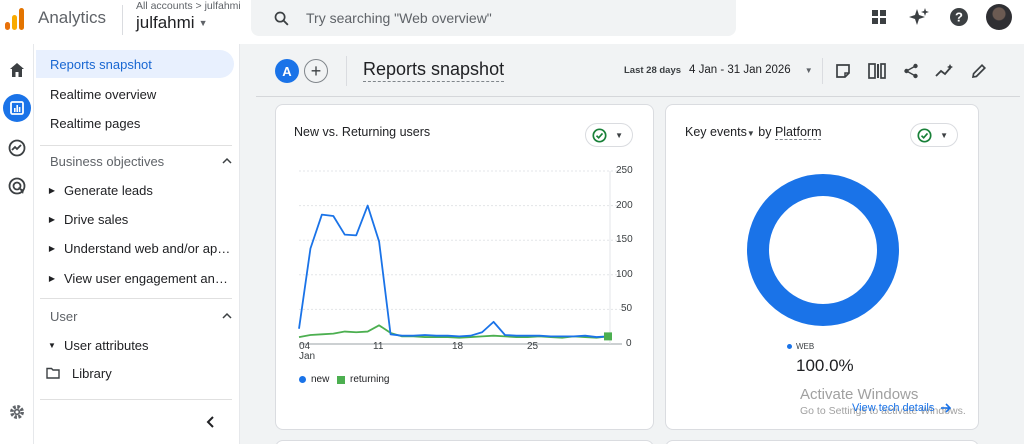 The image size is (1024, 444). What do you see at coordinates (139, 190) in the screenshot?
I see `nav-item-generate-leads: ▶ Generate leads` at bounding box center [139, 190].